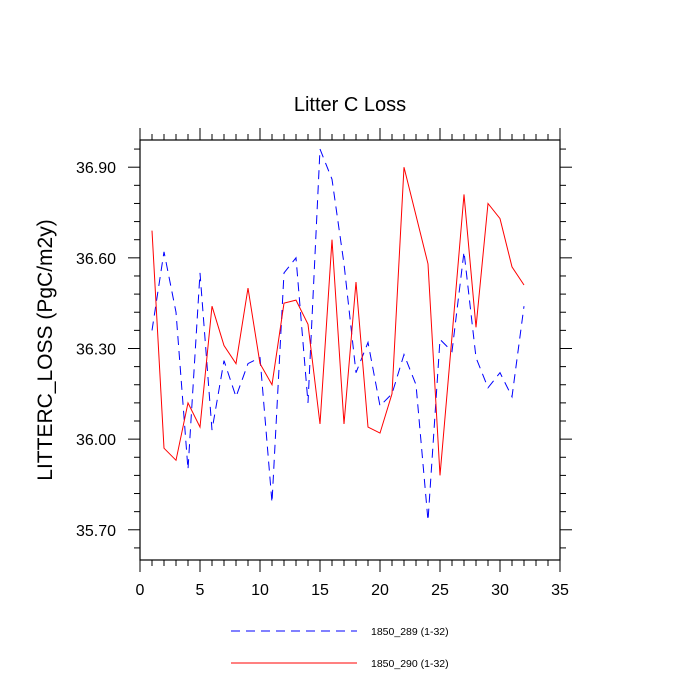  I want to click on legend: 1850_289 (1-32) 1850_290 (1-32), so click(340, 648).